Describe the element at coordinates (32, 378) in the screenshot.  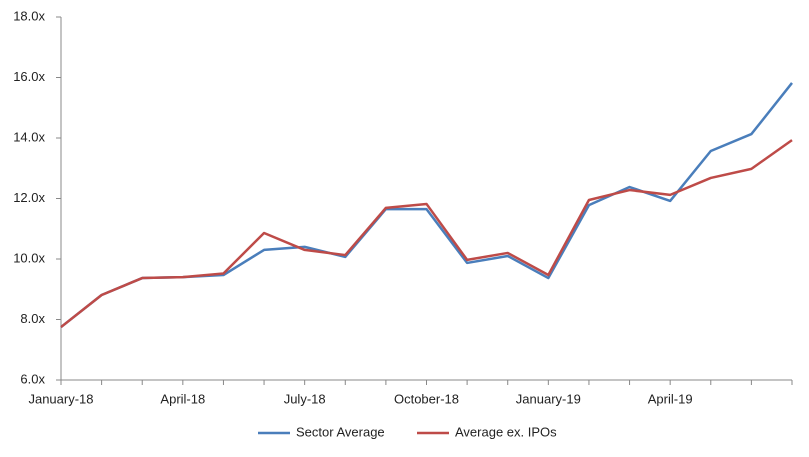
I see `y-tick-label: 6.0x` at that location.